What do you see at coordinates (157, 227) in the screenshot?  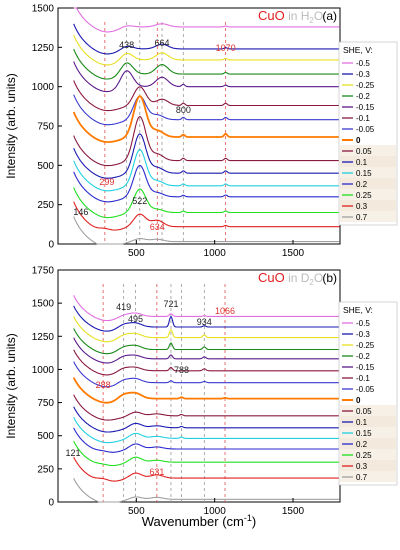 I see `peak-label: 634` at bounding box center [157, 227].